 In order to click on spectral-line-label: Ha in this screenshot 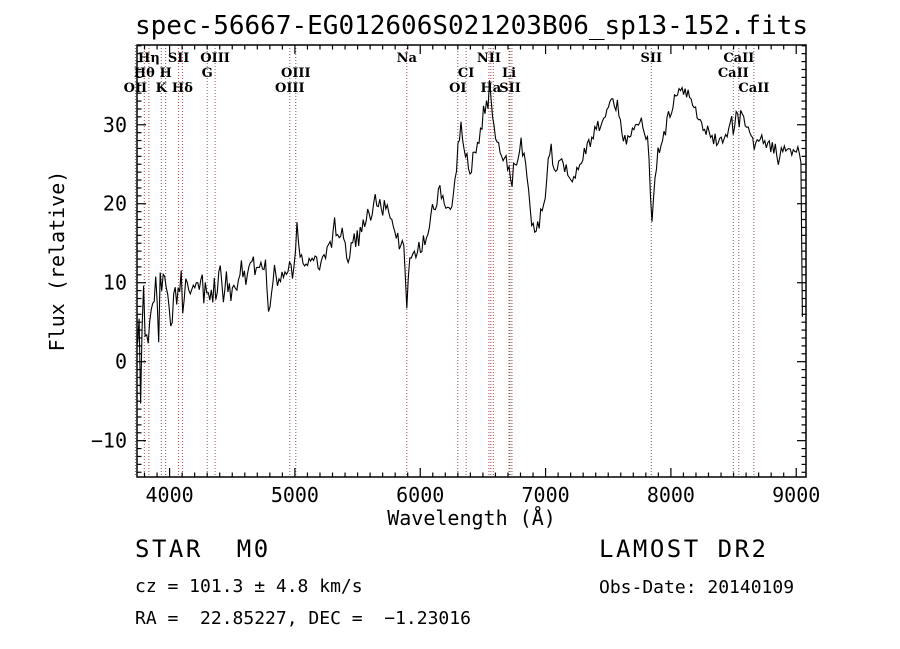, I will do `click(490, 88)`.